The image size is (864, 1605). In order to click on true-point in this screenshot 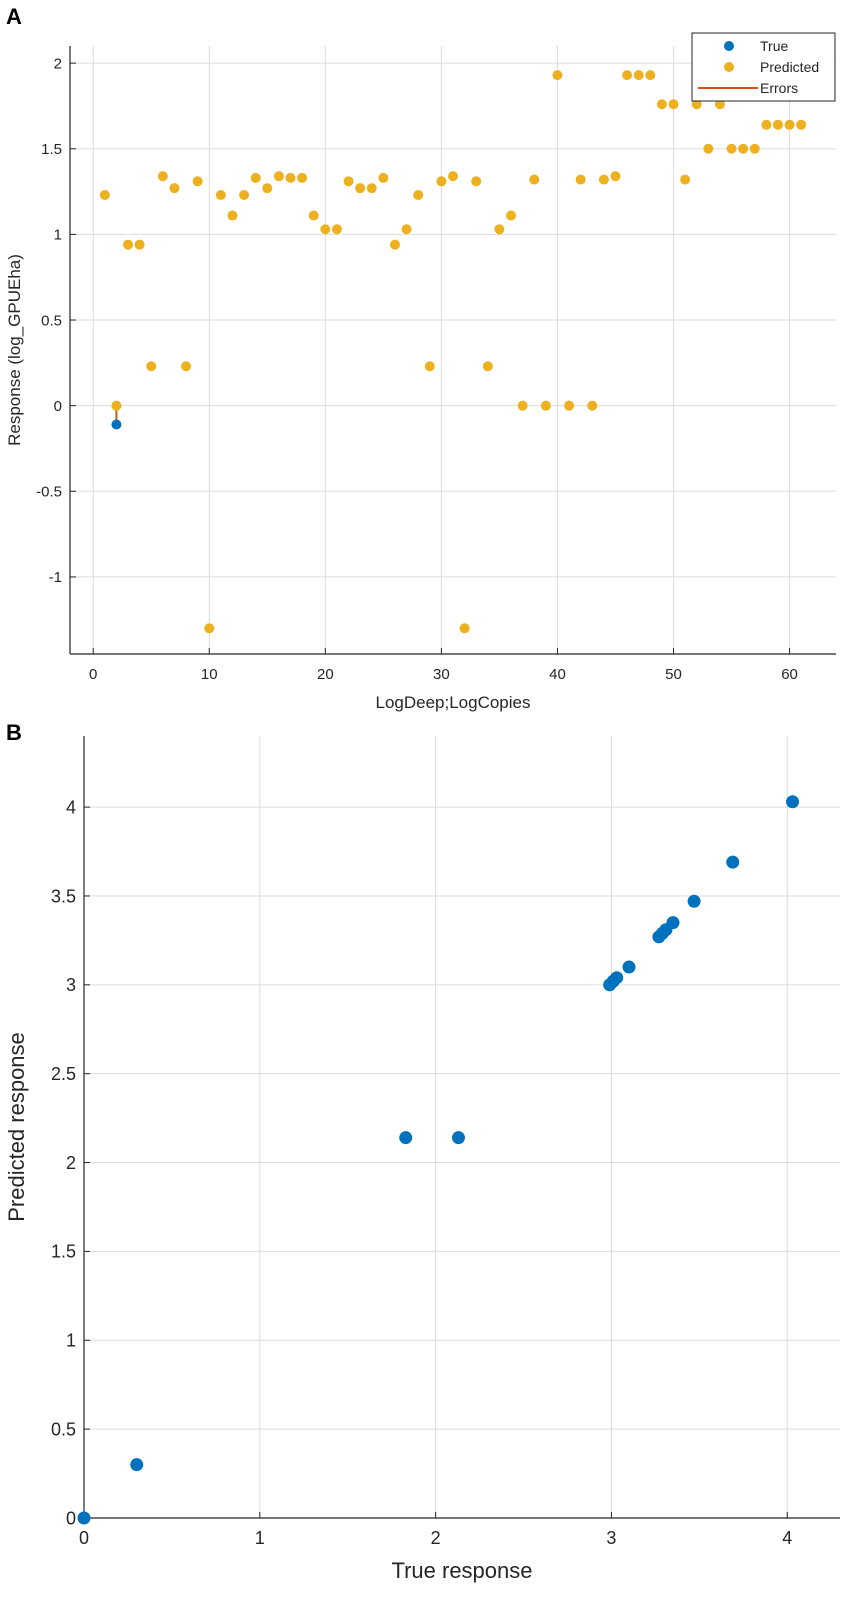, I will do `click(116, 424)`.